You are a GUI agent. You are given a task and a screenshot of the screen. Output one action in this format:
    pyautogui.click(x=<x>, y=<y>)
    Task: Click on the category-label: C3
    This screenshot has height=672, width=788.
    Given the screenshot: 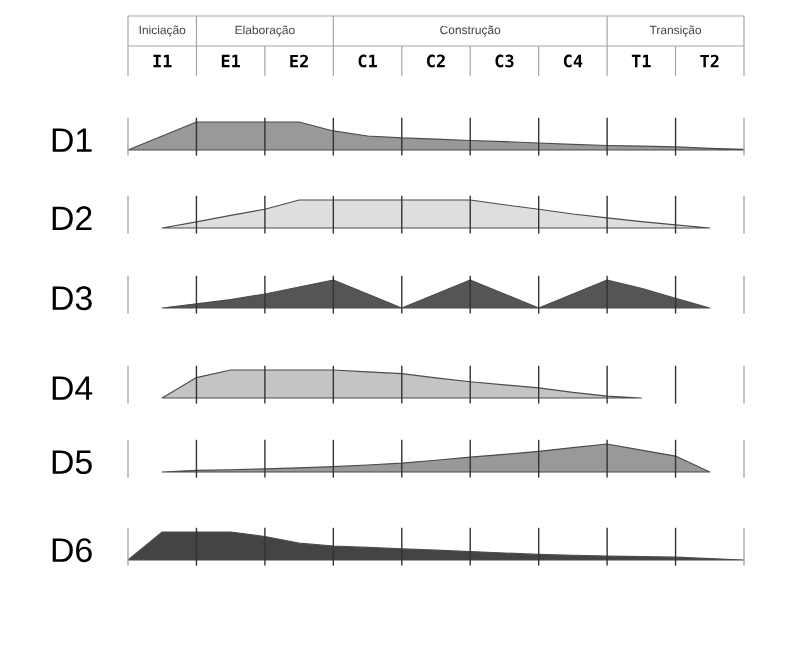 What is the action you would take?
    pyautogui.click(x=504, y=61)
    